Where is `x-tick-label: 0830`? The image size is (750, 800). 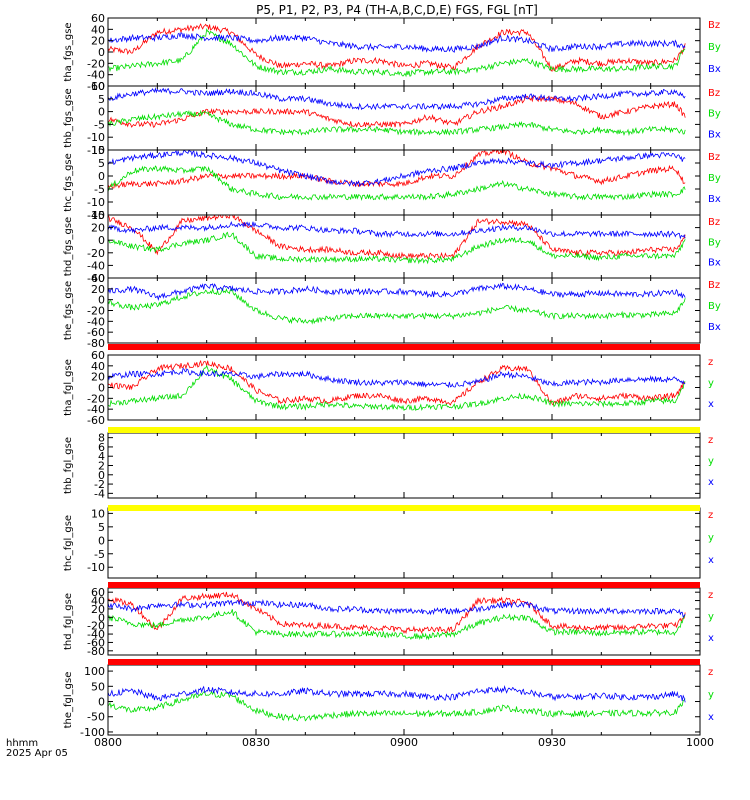 x-tick-label: 0830 is located at coordinates (256, 742).